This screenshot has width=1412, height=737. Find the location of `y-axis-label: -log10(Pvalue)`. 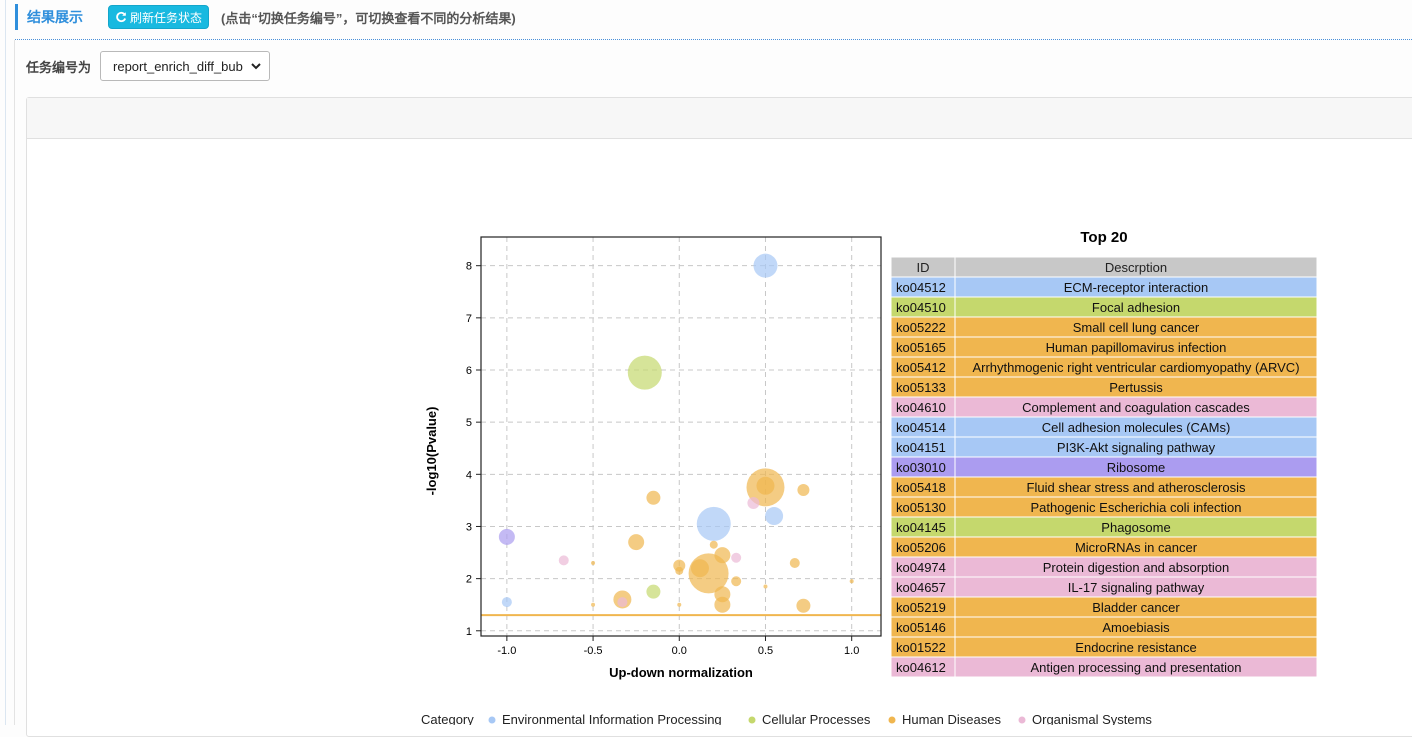

y-axis-label: -log10(Pvalue) is located at coordinates (431, 451).